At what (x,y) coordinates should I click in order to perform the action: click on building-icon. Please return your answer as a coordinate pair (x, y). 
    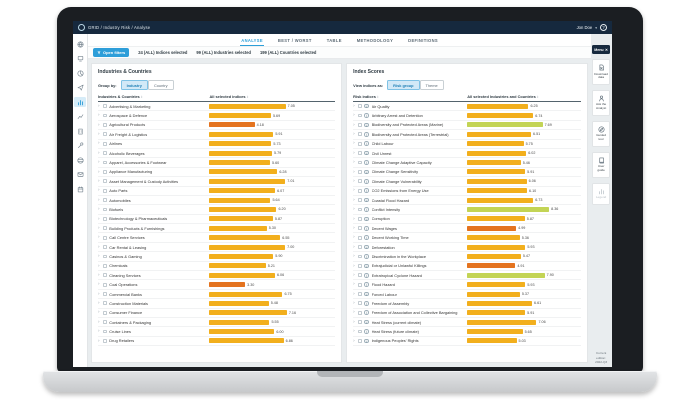
    Looking at the image, I should click on (80, 131).